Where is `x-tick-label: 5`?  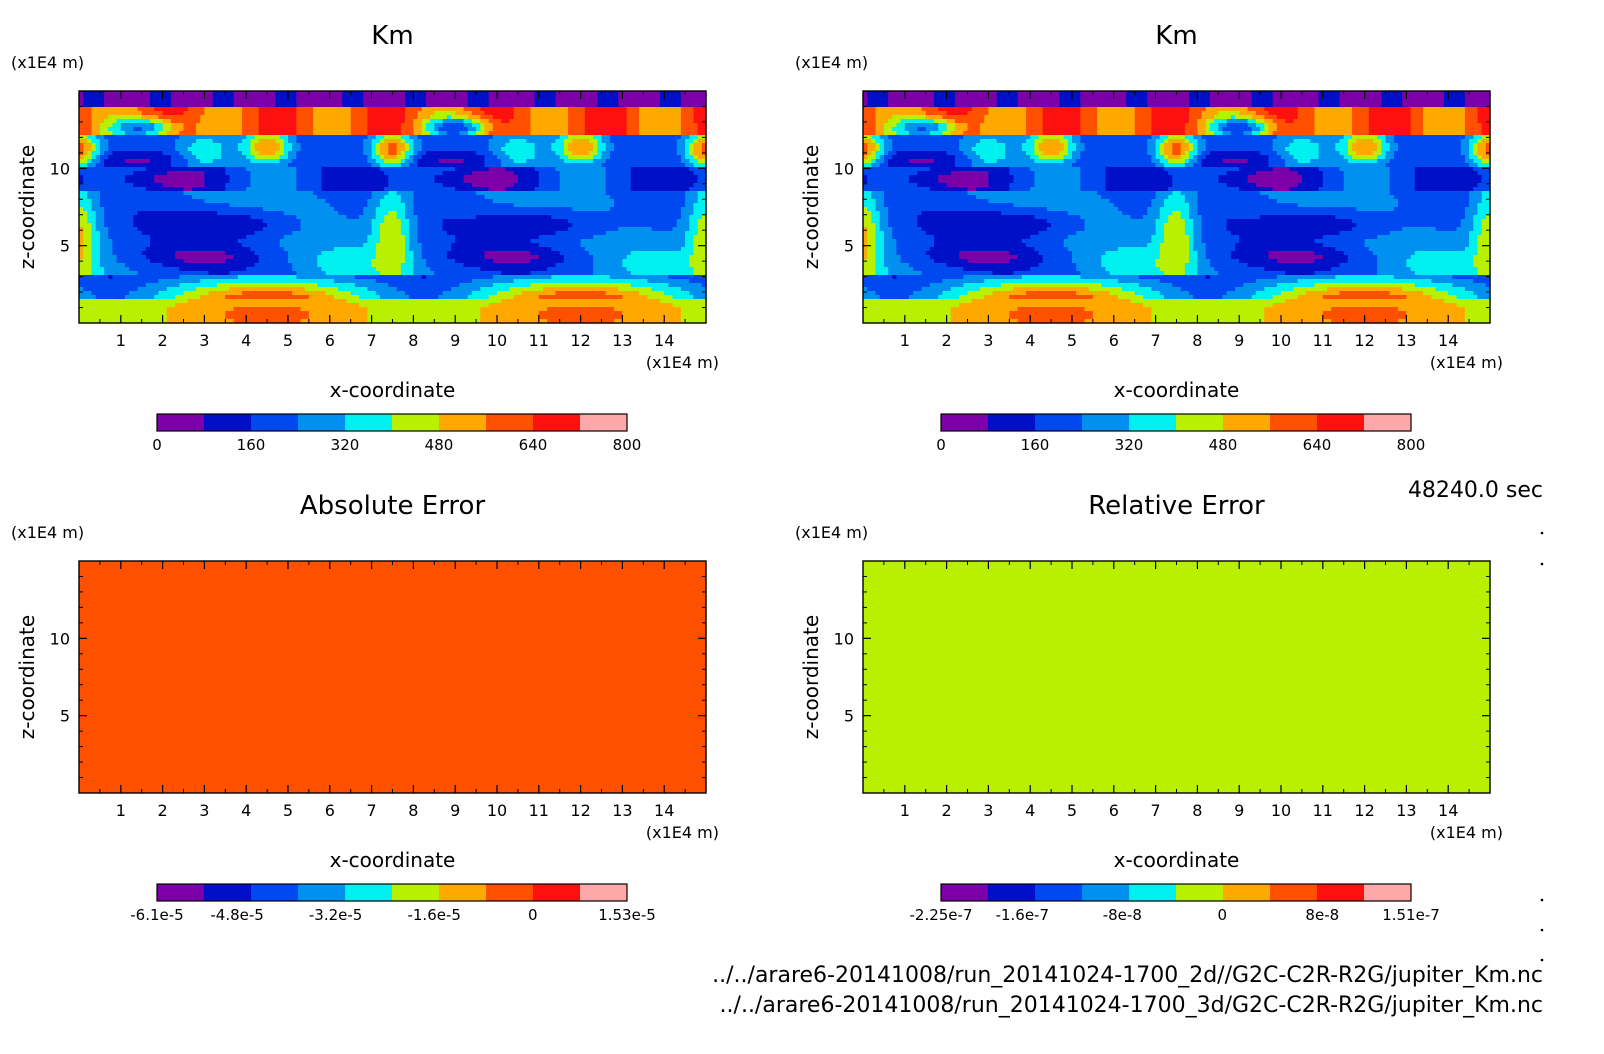 x-tick-label: 5 is located at coordinates (1072, 810).